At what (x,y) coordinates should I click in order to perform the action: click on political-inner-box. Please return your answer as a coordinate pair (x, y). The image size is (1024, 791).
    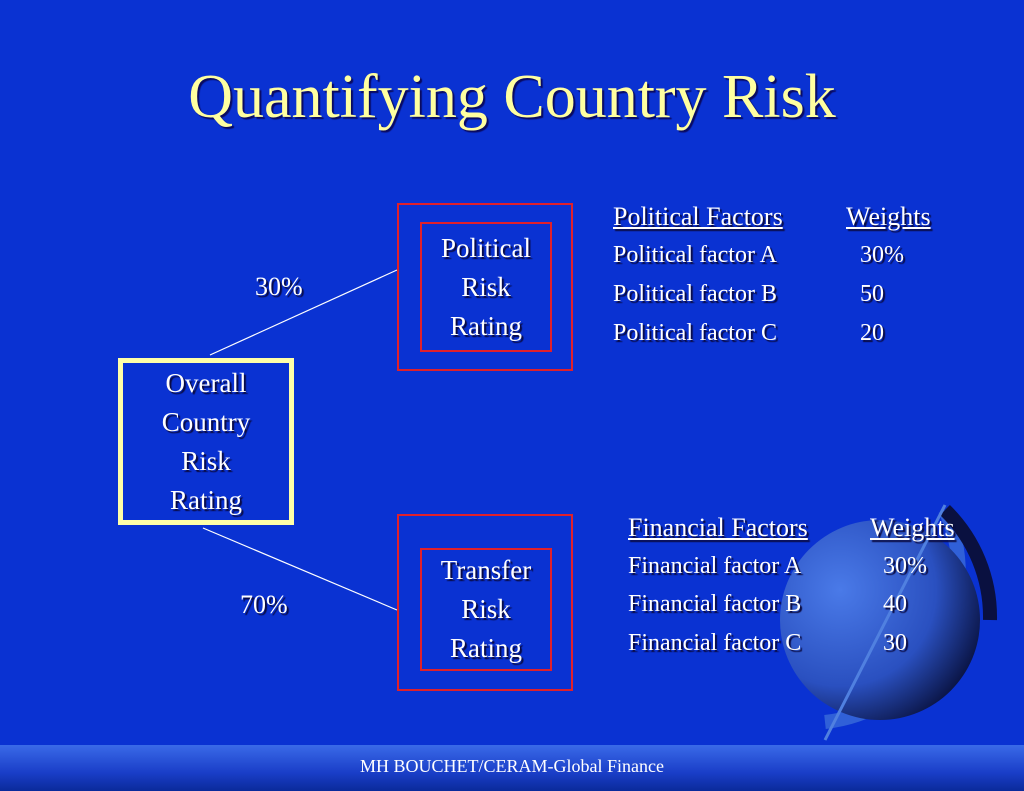
    Looking at the image, I should click on (486, 287).